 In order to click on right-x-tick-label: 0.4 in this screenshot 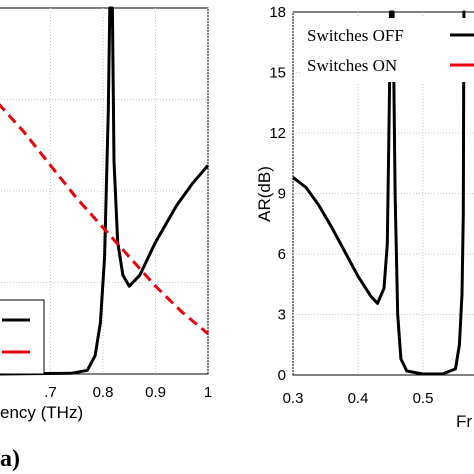, I will do `click(358, 398)`.